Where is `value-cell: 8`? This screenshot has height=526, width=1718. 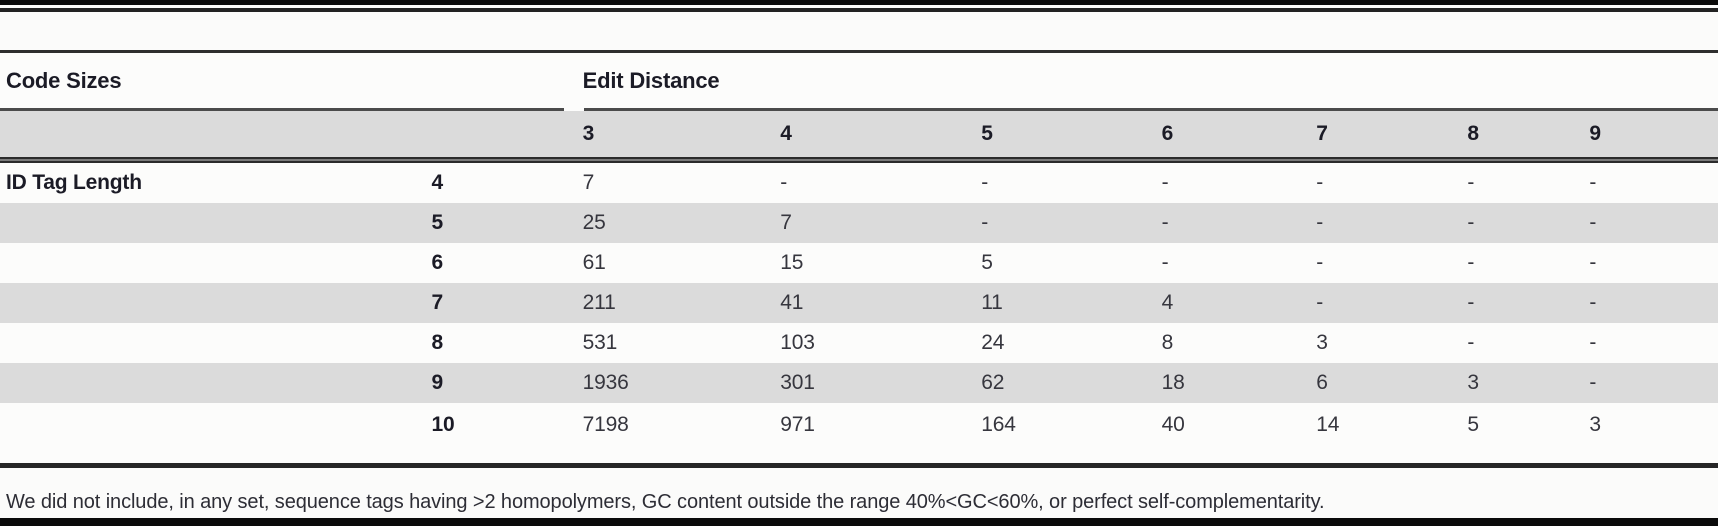 value-cell: 8 is located at coordinates (1167, 342).